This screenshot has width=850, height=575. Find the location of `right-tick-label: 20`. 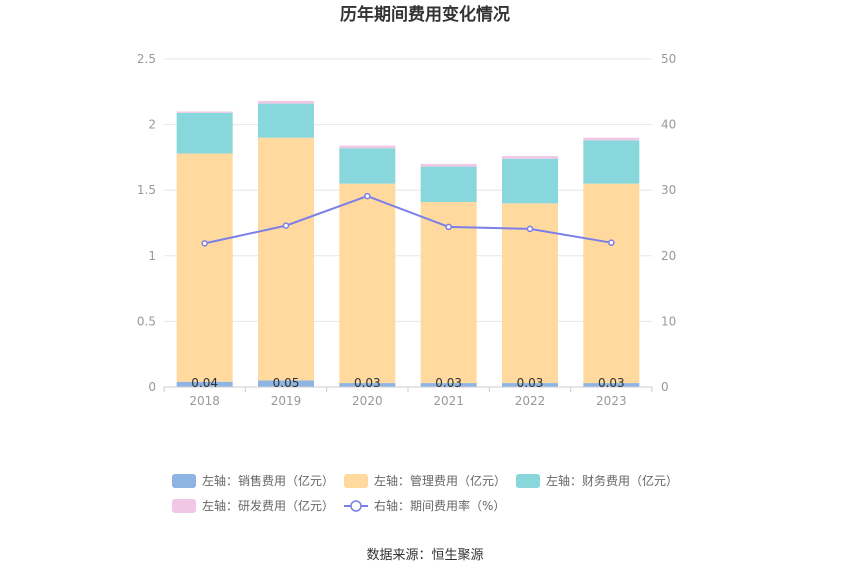

right-tick-label: 20 is located at coordinates (668, 256).